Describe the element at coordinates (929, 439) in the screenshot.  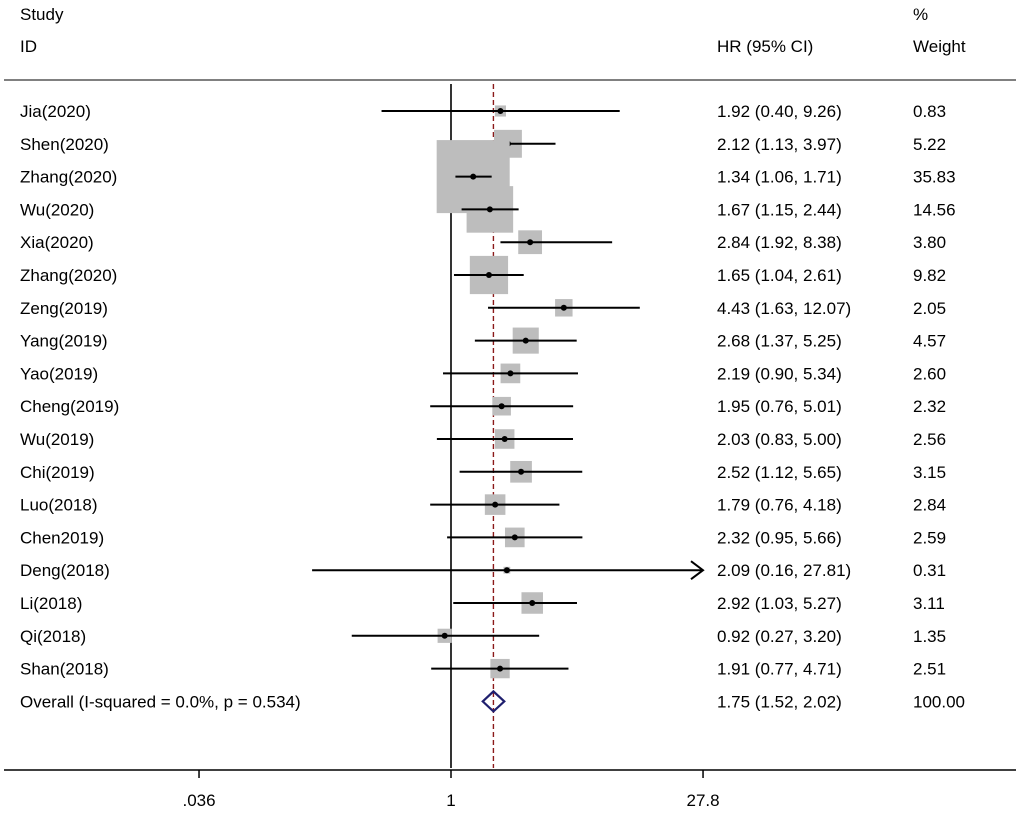
I see `weight-text: 2.56` at that location.